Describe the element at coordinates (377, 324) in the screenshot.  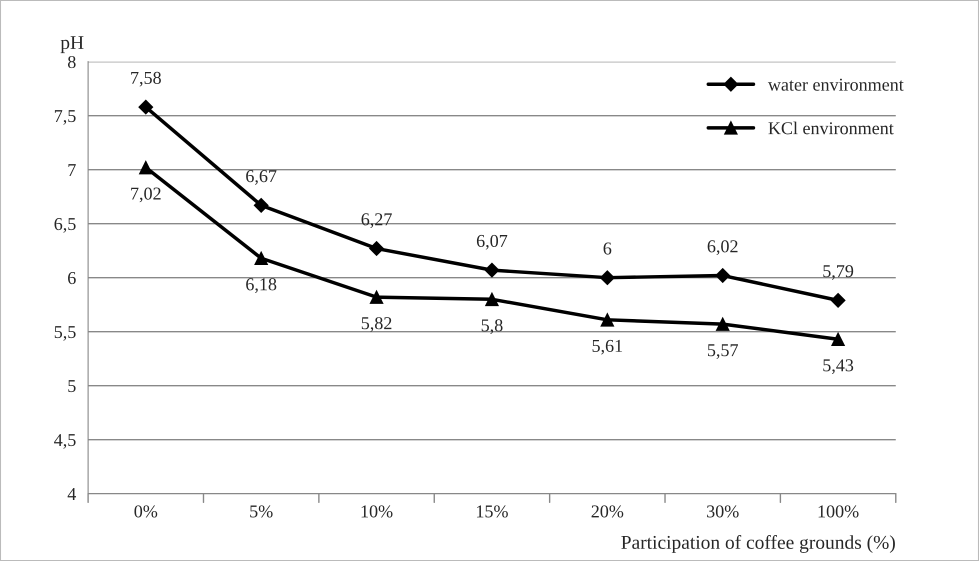
I see `data-label: 5,82` at that location.